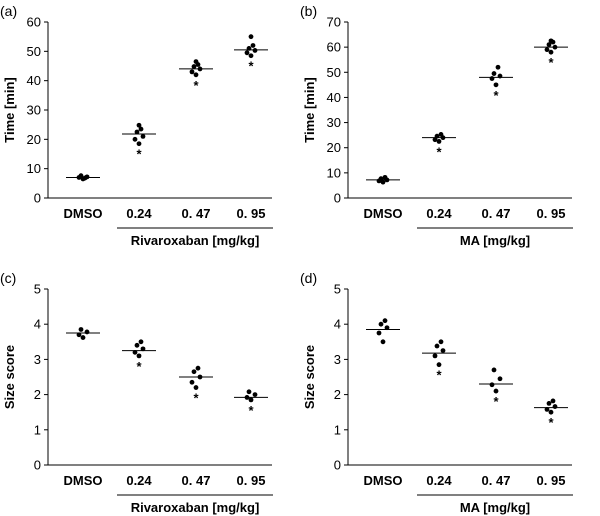 This screenshot has width=600, height=516. What do you see at coordinates (195, 507) in the screenshot?
I see `x-group-label: Rivaroxaban [mg/kg]` at bounding box center [195, 507].